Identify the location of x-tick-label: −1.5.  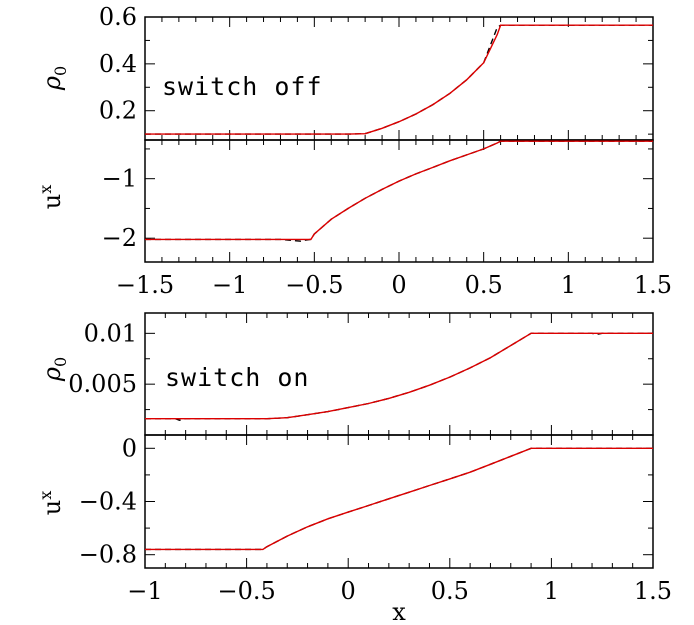
(145, 285).